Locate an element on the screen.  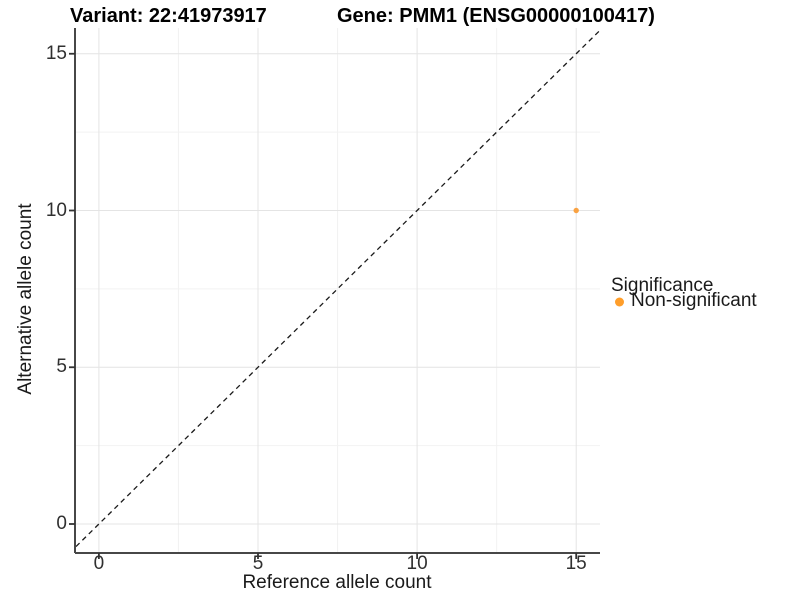
legend-entry-label: Non-significant is located at coordinates (694, 300).